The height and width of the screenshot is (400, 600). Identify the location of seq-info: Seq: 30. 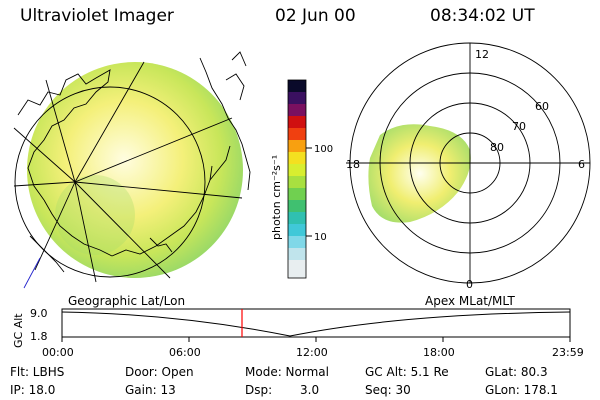
(388, 390).